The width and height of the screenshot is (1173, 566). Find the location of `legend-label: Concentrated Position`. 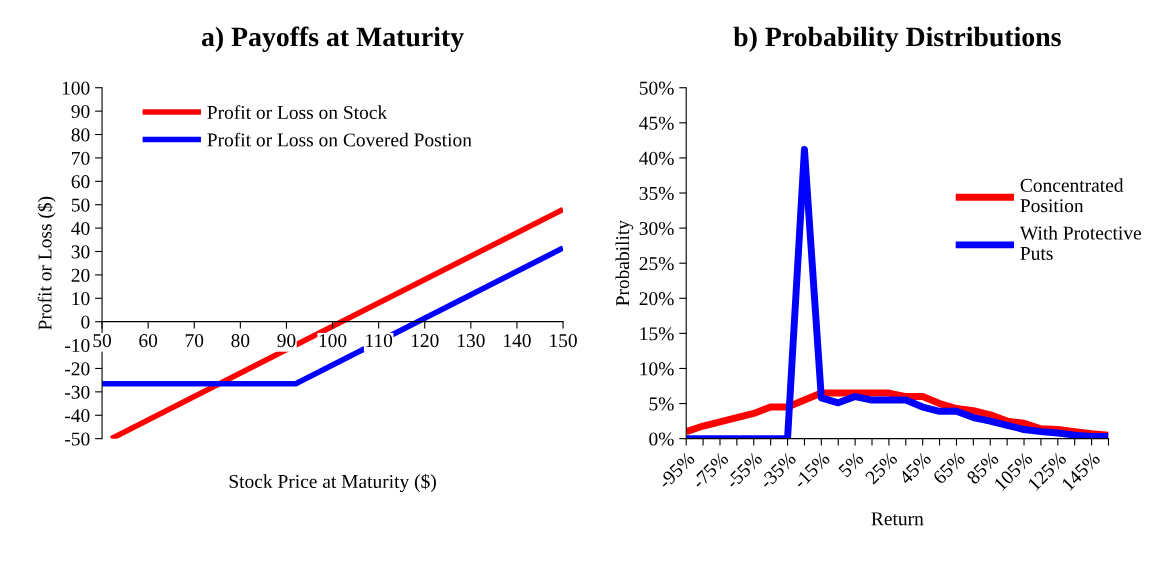

legend-label: Concentrated Position is located at coordinates (1072, 195).